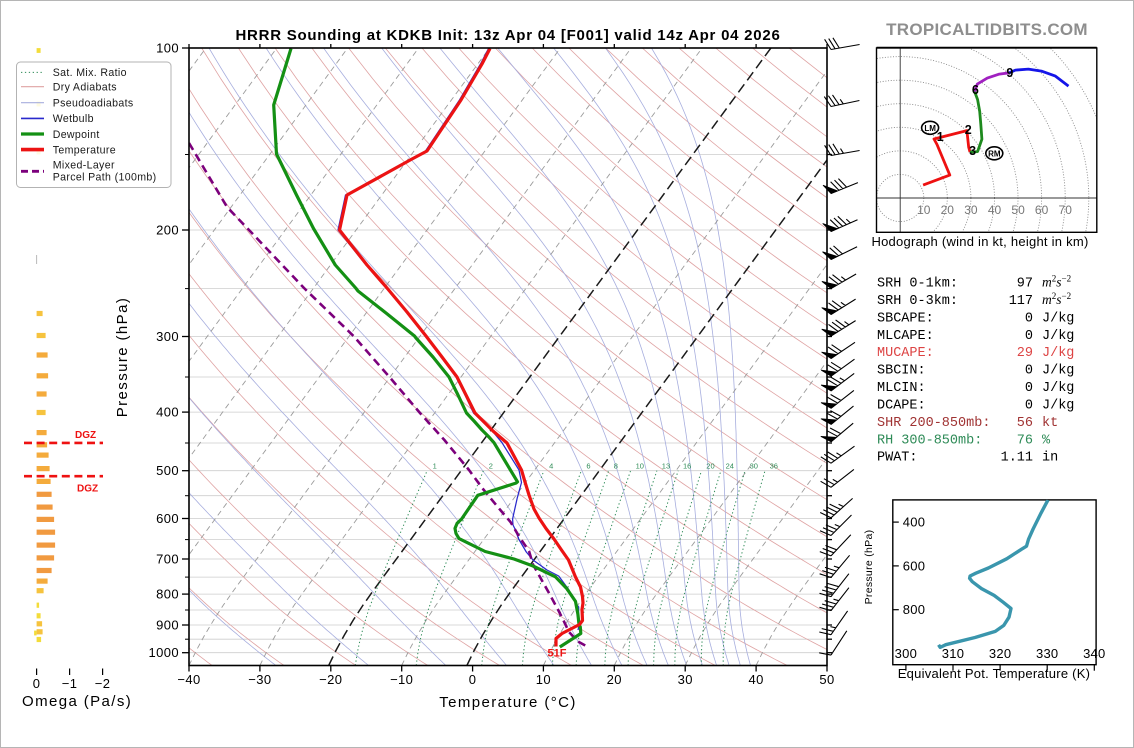  I want to click on svg-text: 56, so click(1025, 423).